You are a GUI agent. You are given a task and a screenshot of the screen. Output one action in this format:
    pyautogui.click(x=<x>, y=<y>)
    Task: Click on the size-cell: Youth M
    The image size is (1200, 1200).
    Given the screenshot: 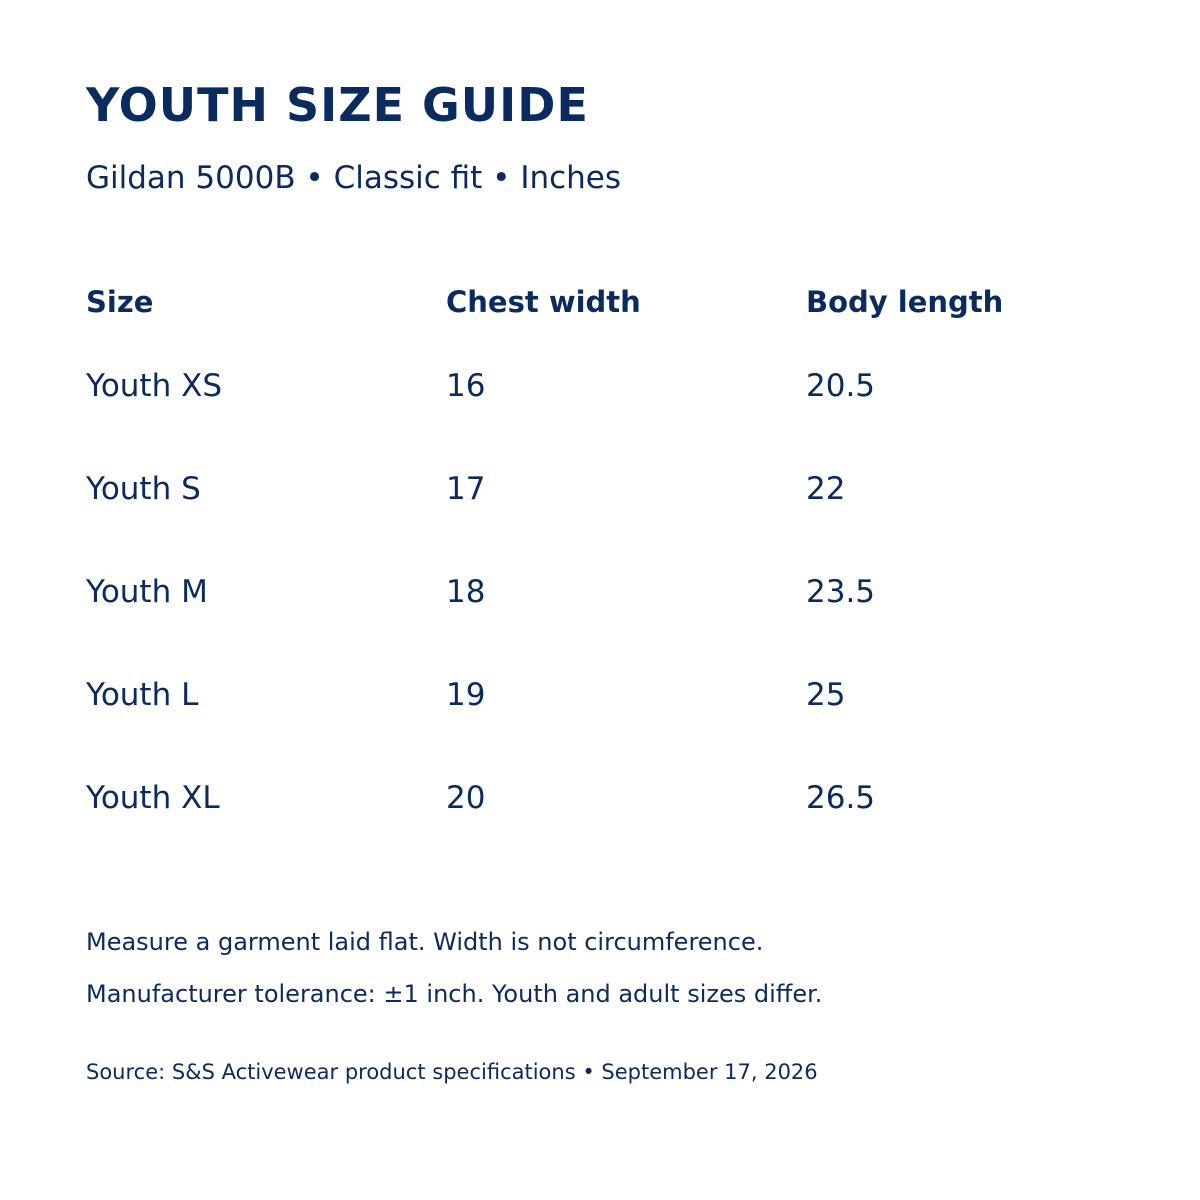 What is the action you would take?
    pyautogui.click(x=147, y=592)
    